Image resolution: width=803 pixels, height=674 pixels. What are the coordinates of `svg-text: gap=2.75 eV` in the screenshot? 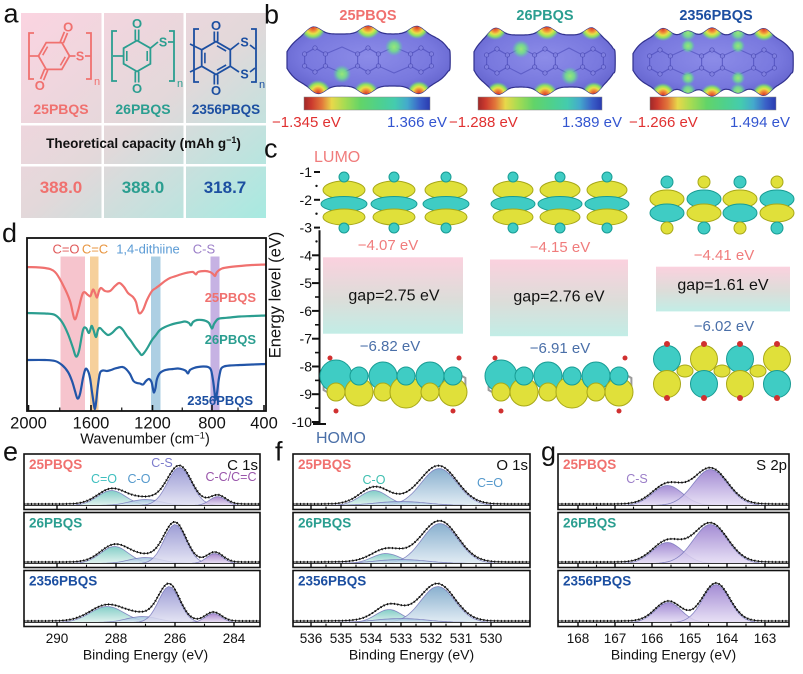 It's located at (394, 296).